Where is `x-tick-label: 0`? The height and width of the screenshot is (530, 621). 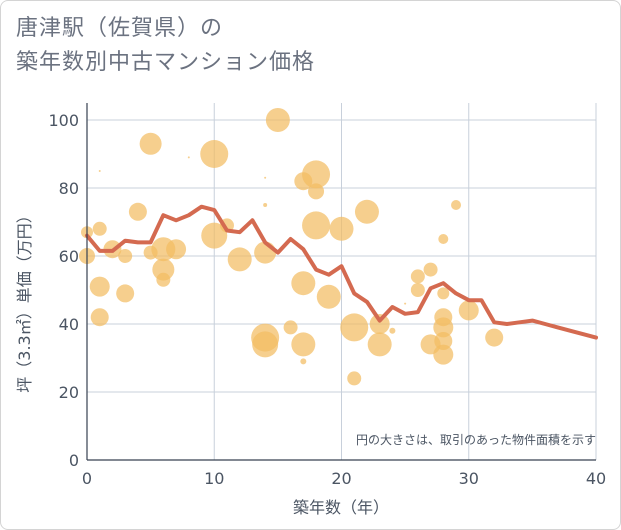 x-tick-label: 0 is located at coordinates (87, 478).